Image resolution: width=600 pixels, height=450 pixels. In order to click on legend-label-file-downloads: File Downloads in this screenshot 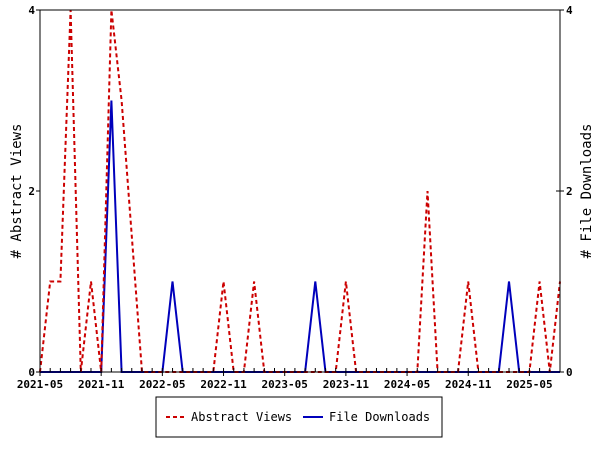, I will do `click(379, 417)`.